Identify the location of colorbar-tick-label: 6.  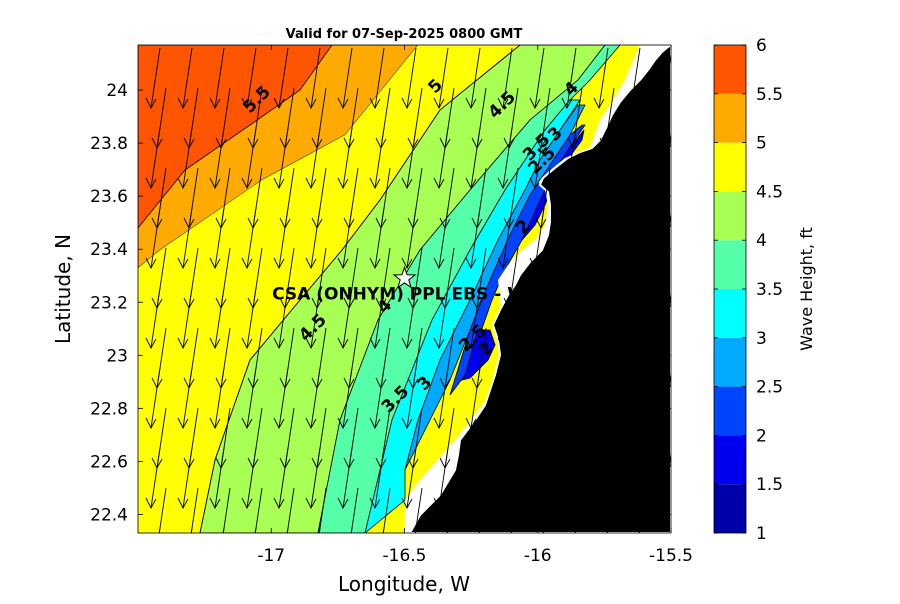
(761, 46).